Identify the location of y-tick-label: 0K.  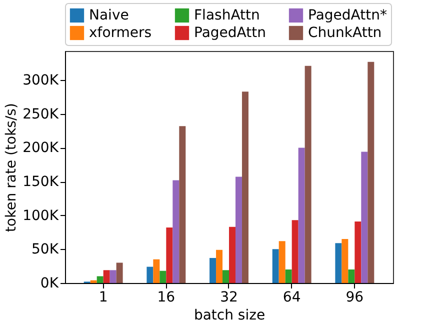
(50, 284).